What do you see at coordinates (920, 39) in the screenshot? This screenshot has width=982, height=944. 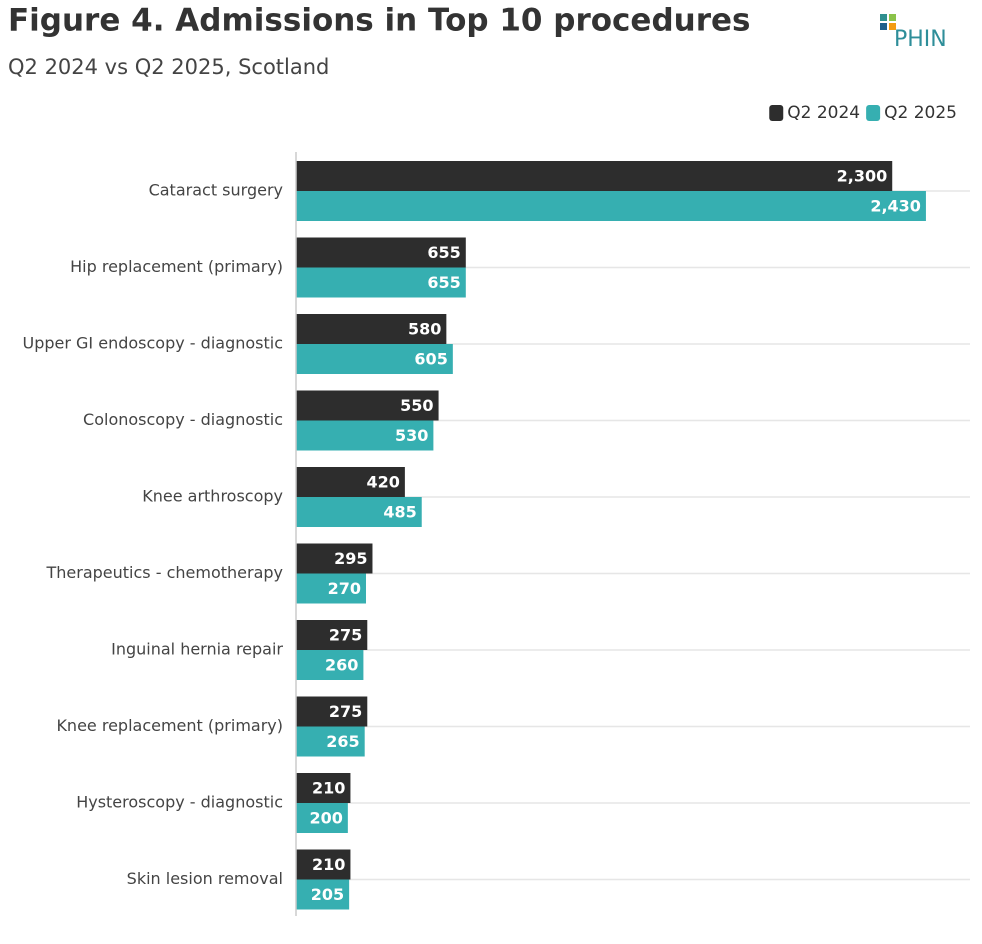 I see `logo-text: PHIN` at bounding box center [920, 39].